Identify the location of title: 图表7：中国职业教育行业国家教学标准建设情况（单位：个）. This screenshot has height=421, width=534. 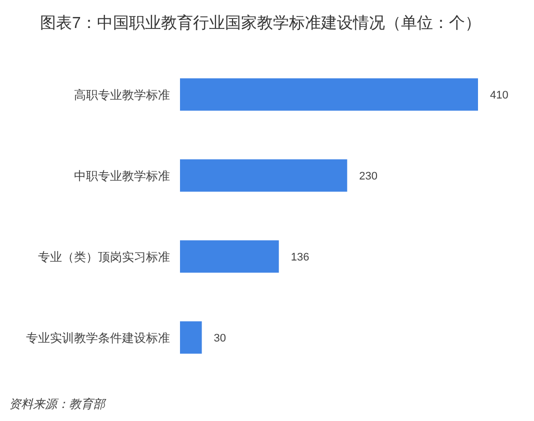
(260, 23).